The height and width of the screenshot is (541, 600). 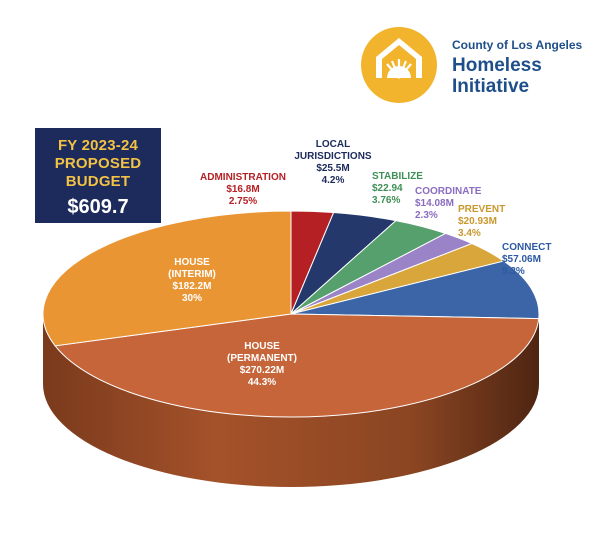 I want to click on slice-label-3: COORDINATE $14.08M 2.3%, so click(x=448, y=203).